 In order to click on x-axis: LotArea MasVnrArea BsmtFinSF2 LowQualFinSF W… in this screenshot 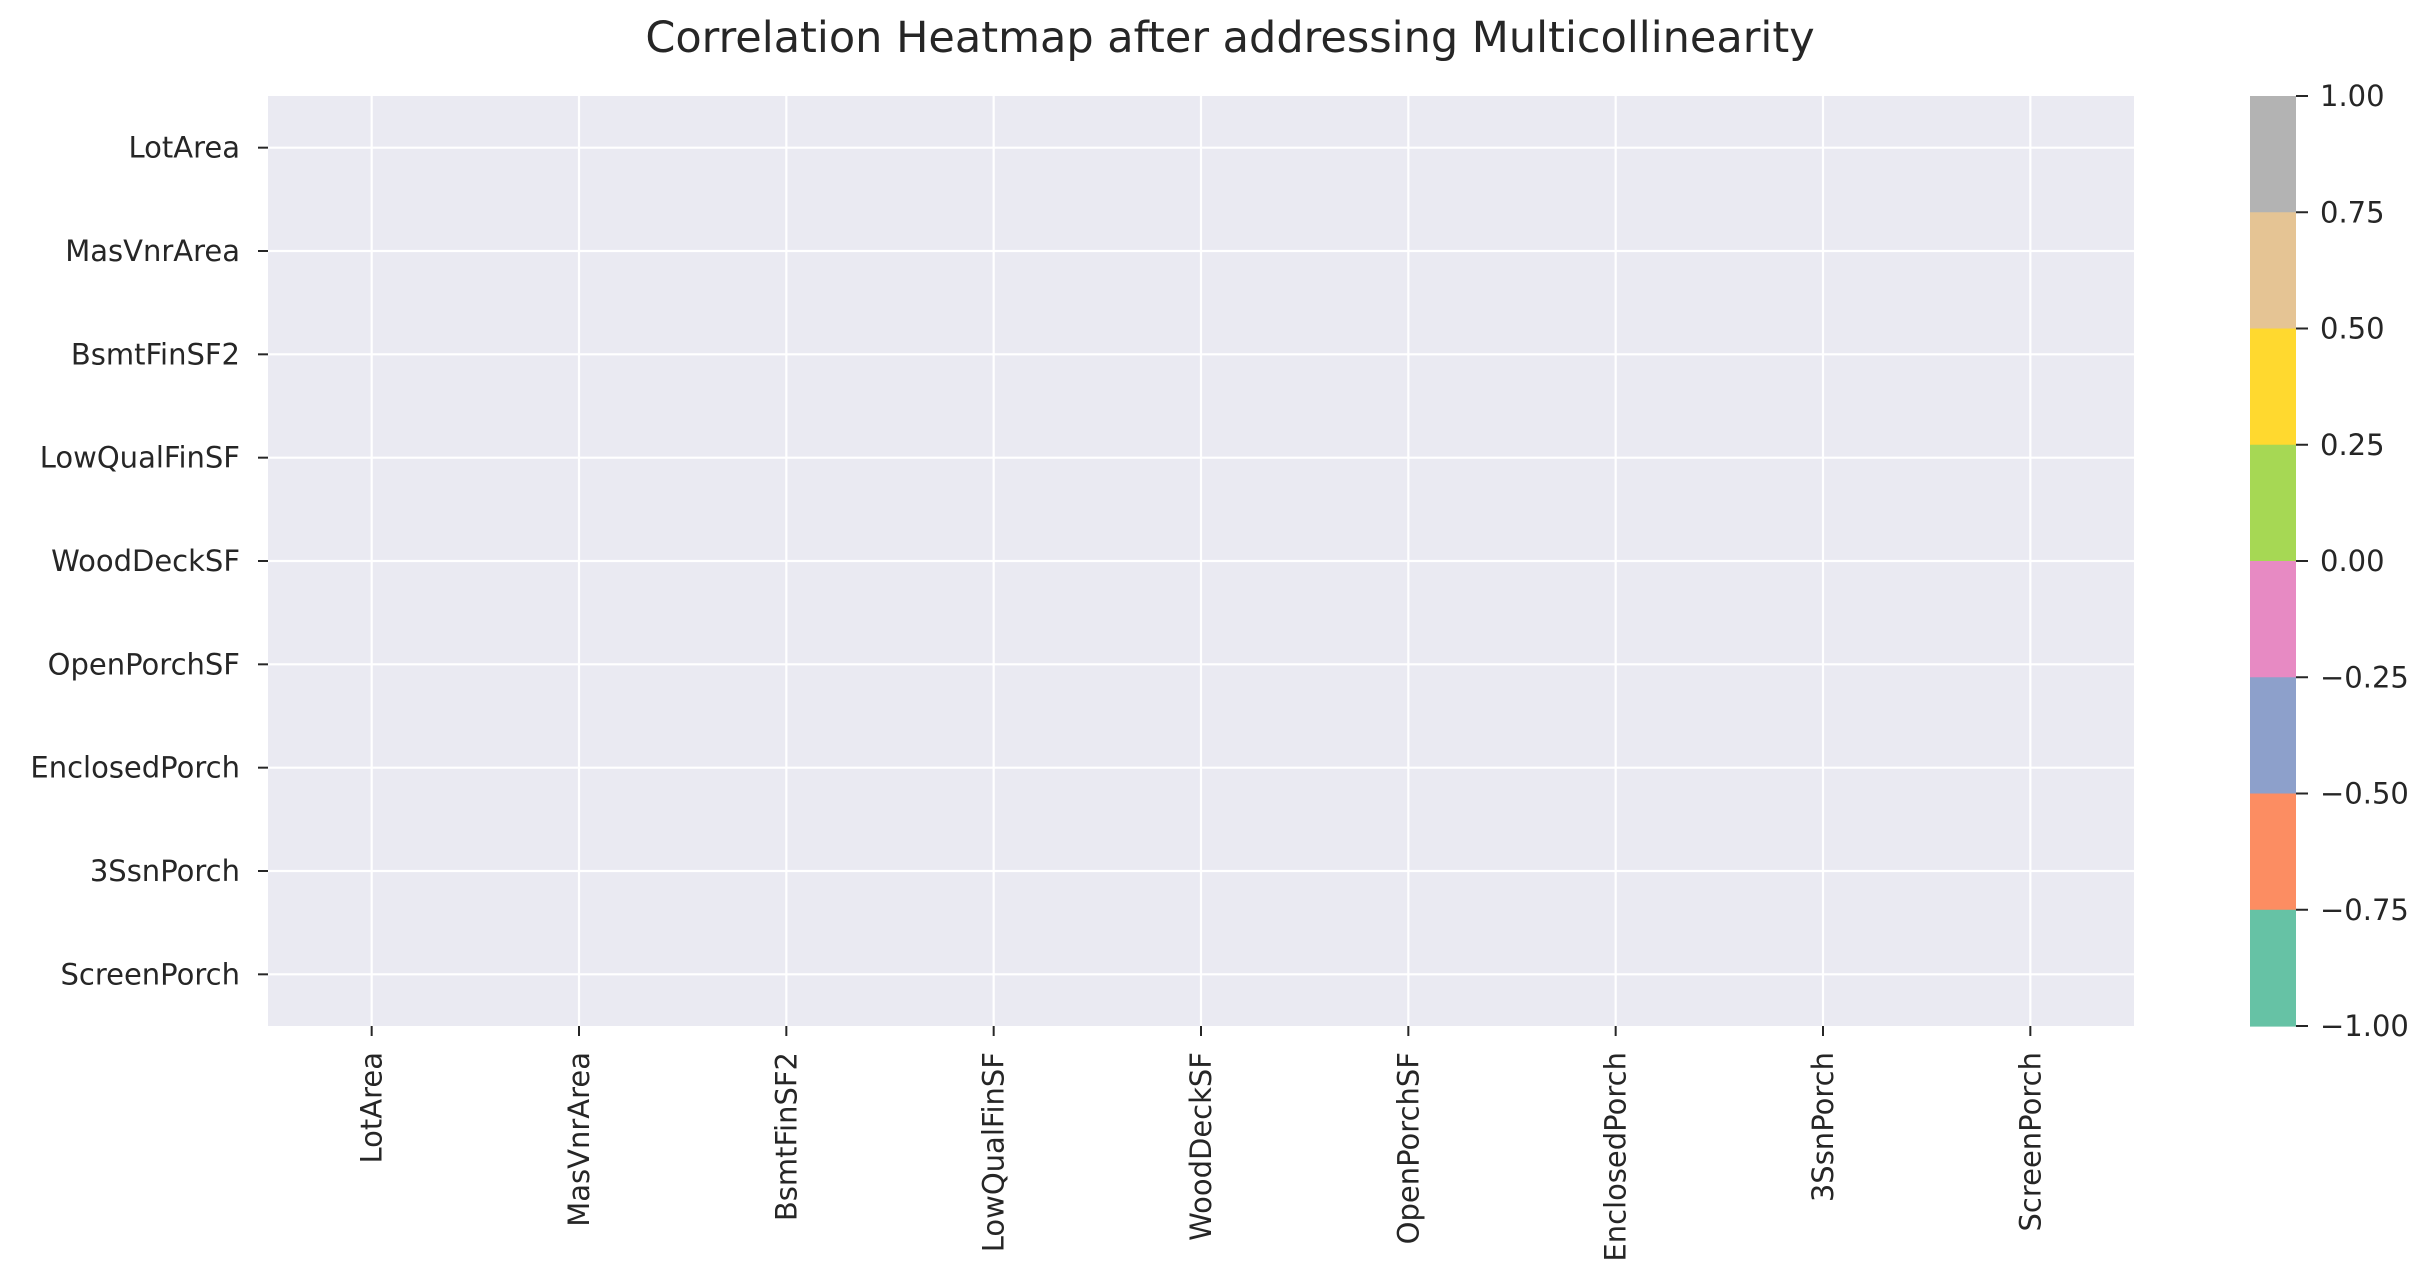, I will do `click(1201, 1144)`.